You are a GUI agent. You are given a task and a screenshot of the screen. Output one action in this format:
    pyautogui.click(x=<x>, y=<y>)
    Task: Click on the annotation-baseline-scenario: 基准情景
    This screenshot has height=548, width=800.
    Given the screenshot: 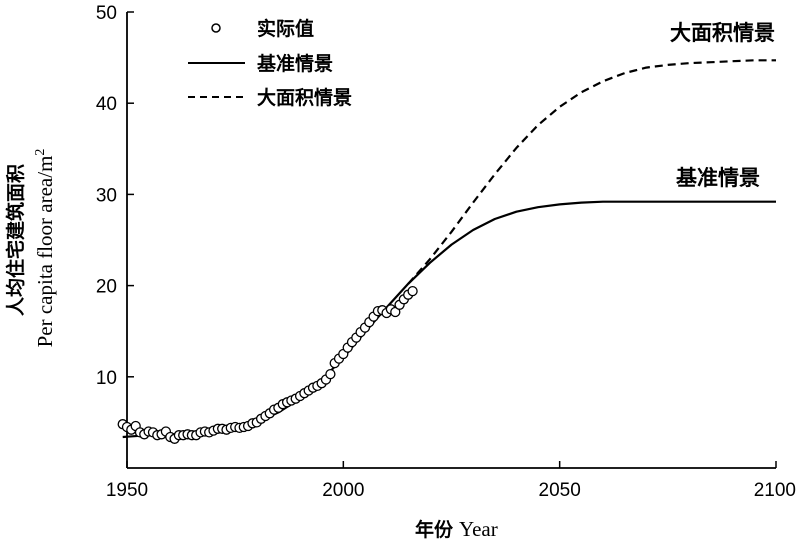 What is the action you would take?
    pyautogui.click(x=718, y=178)
    